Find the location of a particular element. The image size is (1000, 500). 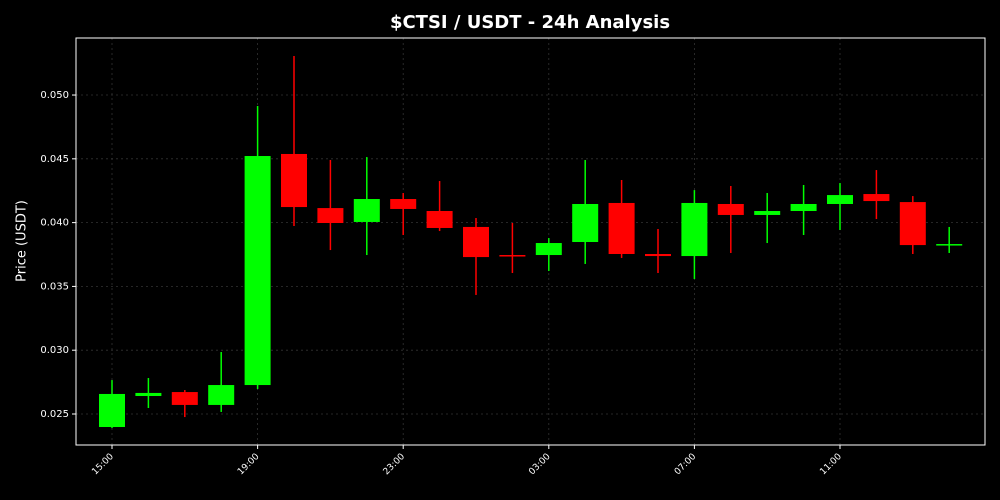

y-tick-label: 0.050 is located at coordinates (54, 95).